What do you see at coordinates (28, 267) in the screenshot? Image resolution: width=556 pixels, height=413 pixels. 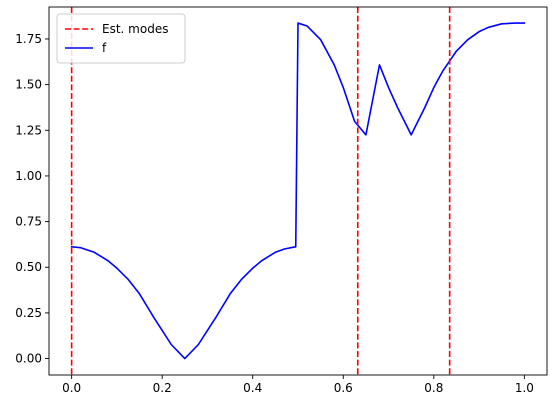 I see `y-tick-label-2: 0.50` at bounding box center [28, 267].